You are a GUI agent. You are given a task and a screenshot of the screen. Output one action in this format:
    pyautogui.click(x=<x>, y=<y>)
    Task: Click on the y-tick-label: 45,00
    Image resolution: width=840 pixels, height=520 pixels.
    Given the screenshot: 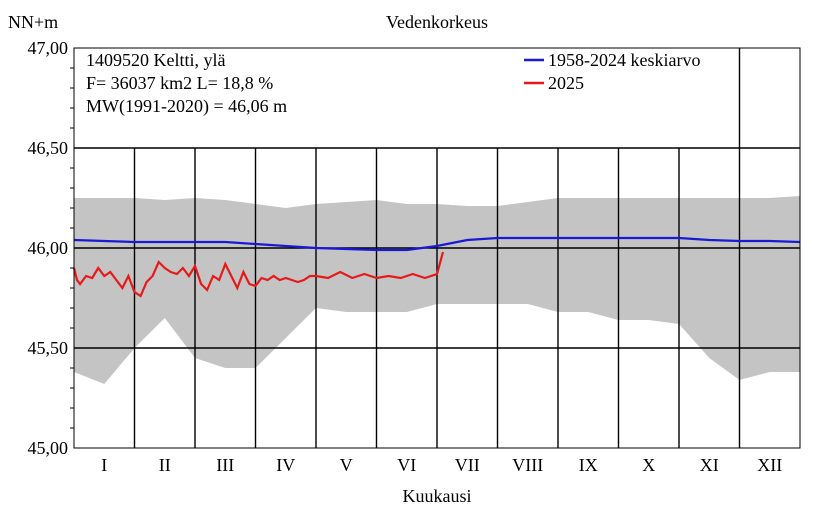 What is the action you would take?
    pyautogui.click(x=48, y=448)
    